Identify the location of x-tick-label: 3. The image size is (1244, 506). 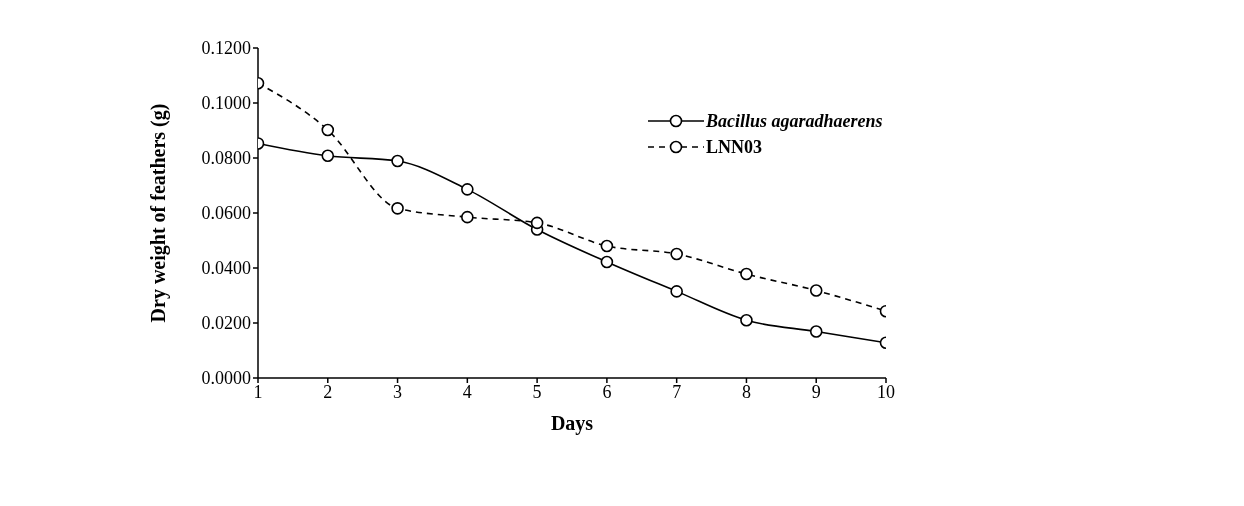
(398, 391).